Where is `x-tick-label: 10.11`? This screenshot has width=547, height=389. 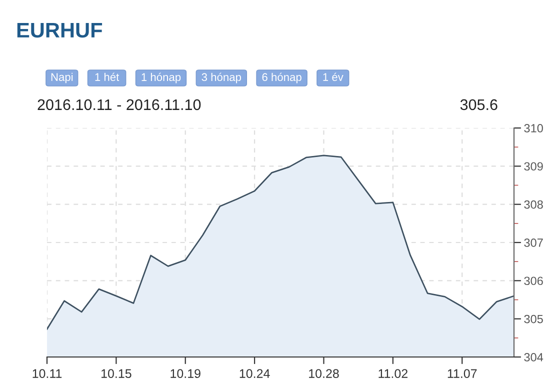 x-tick-label: 10.11 is located at coordinates (47, 373).